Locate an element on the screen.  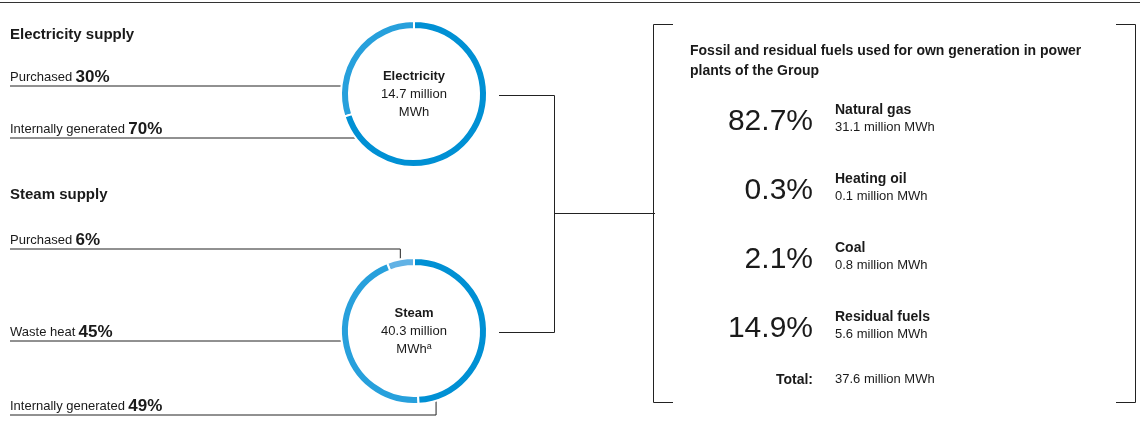
text: 5.6 million MWh is located at coordinates (881, 334).